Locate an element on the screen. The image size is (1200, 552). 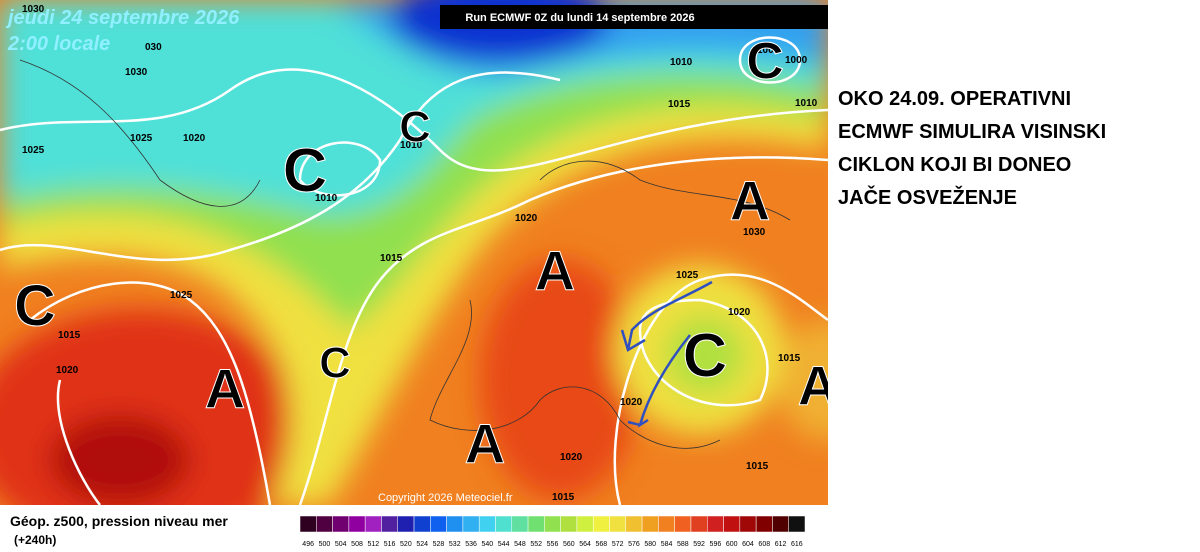
copyright: Copyright 2026 Meteociel.fr is located at coordinates (445, 498).